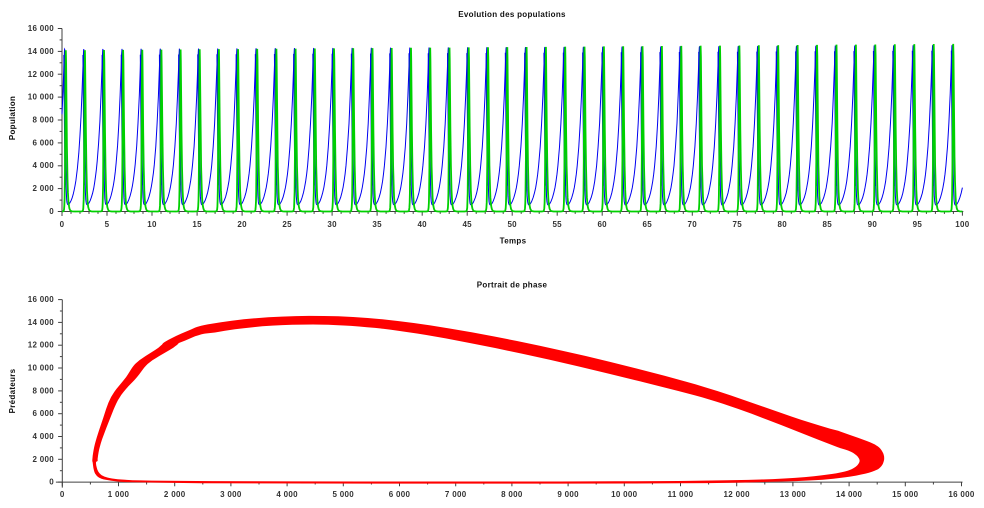 Image resolution: width=984 pixels, height=508 pixels. I want to click on svg-text: 11 000, so click(681, 494).